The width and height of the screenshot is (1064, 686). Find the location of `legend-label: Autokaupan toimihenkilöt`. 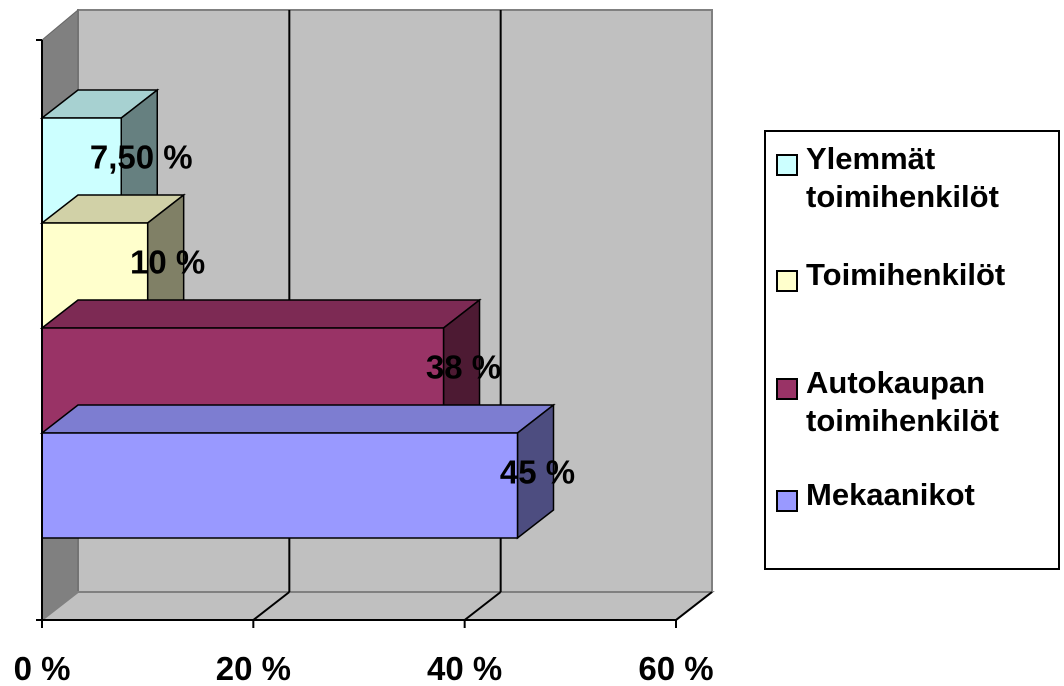

legend-label: Autokaupan toimihenkilöt is located at coordinates (902, 401).